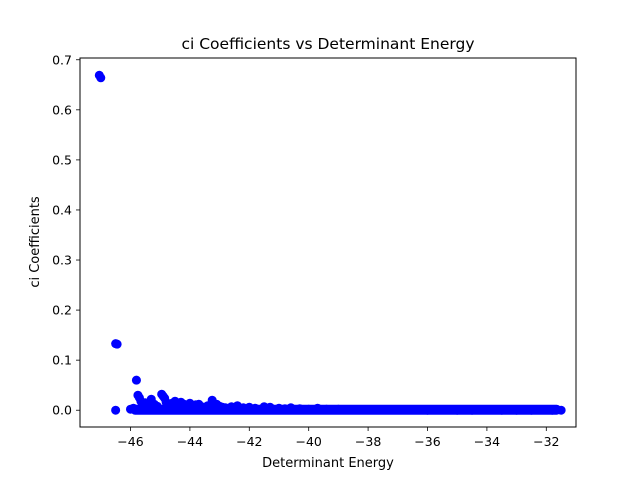 Image resolution: width=640 pixels, height=480 pixels. I want to click on x-tick-label: −36, so click(427, 441).